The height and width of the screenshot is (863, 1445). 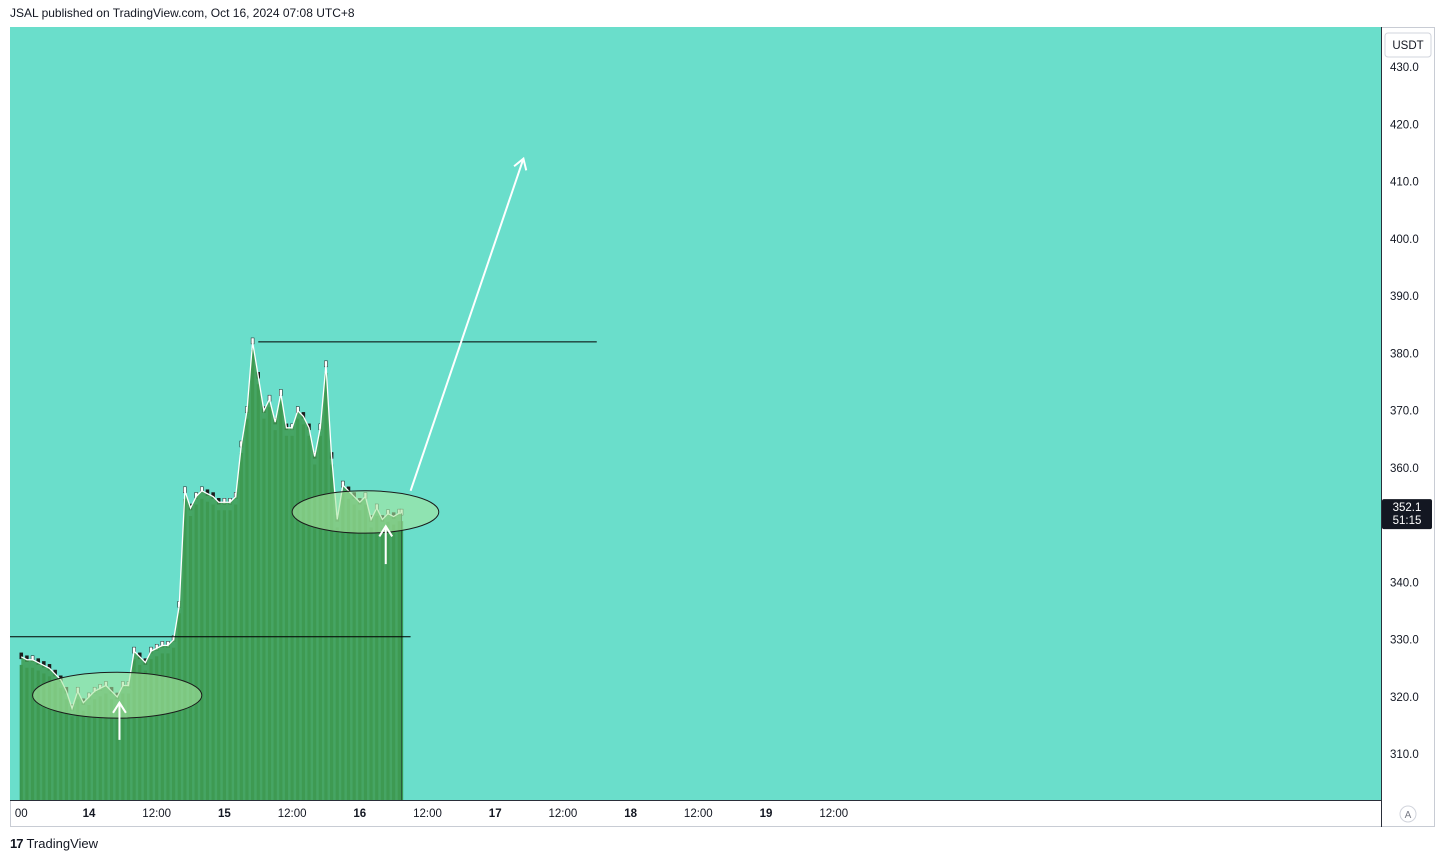 What do you see at coordinates (211, 570) in the screenshot?
I see `price-area` at bounding box center [211, 570].